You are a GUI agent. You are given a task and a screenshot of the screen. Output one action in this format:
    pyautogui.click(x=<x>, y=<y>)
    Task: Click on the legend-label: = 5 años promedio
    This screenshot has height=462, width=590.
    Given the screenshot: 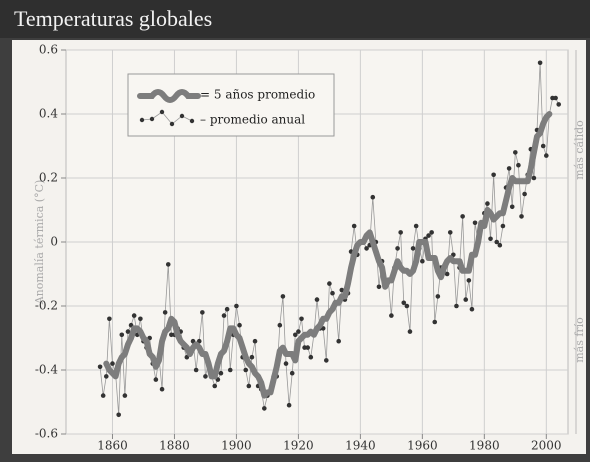 What is the action you would take?
    pyautogui.click(x=257, y=95)
    